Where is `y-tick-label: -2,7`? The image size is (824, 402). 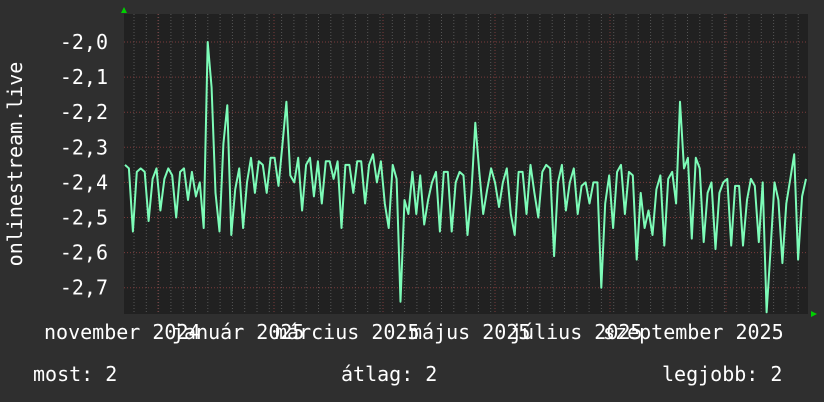
y-tick-label: -2,7 is located at coordinates (84, 288).